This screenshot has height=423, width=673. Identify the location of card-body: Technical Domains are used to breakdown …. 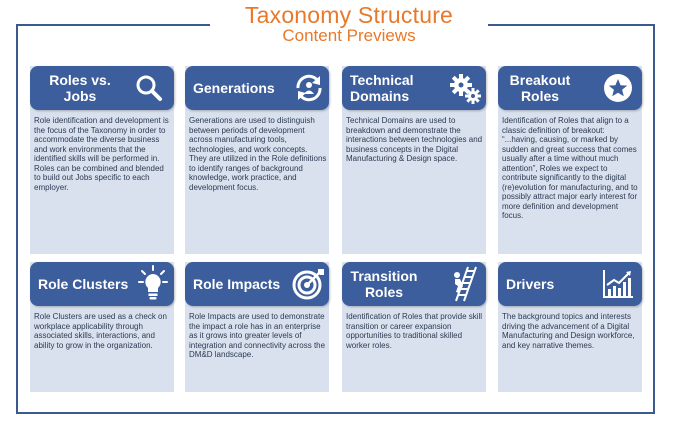
(414, 139).